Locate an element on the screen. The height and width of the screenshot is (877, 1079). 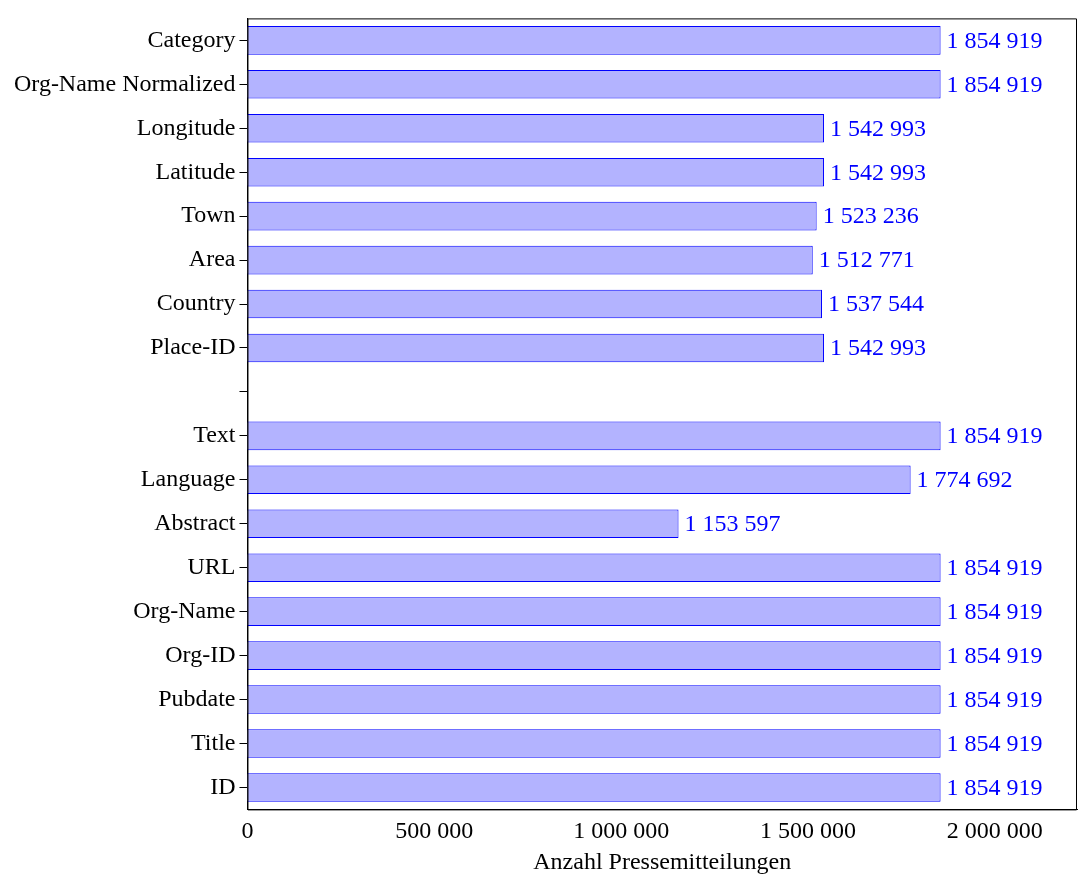
y-tick-label: Org-ID is located at coordinates (200, 653).